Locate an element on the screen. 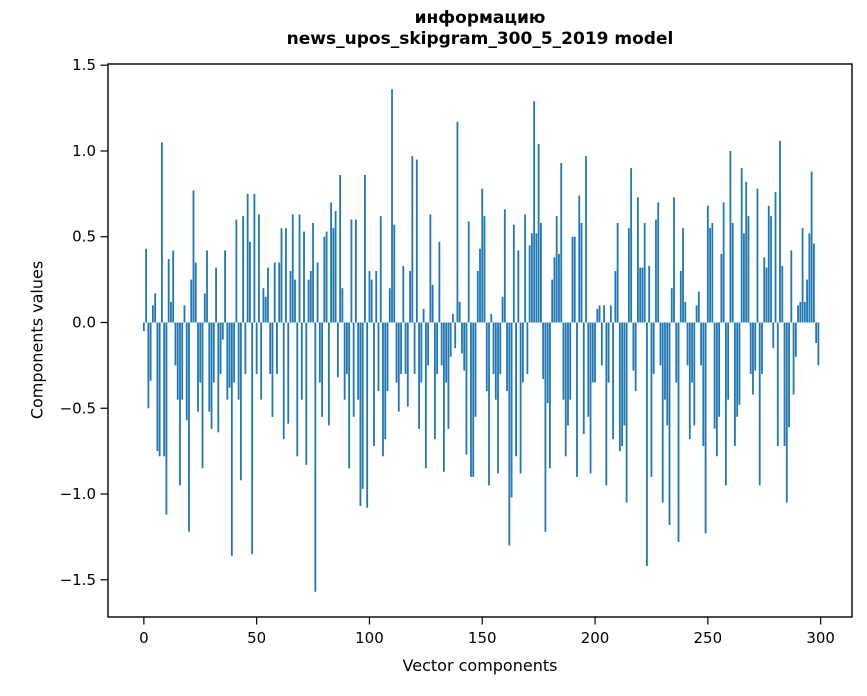 Image resolution: width=867 pixels, height=696 pixels. x-tick-label: 250 is located at coordinates (708, 638).